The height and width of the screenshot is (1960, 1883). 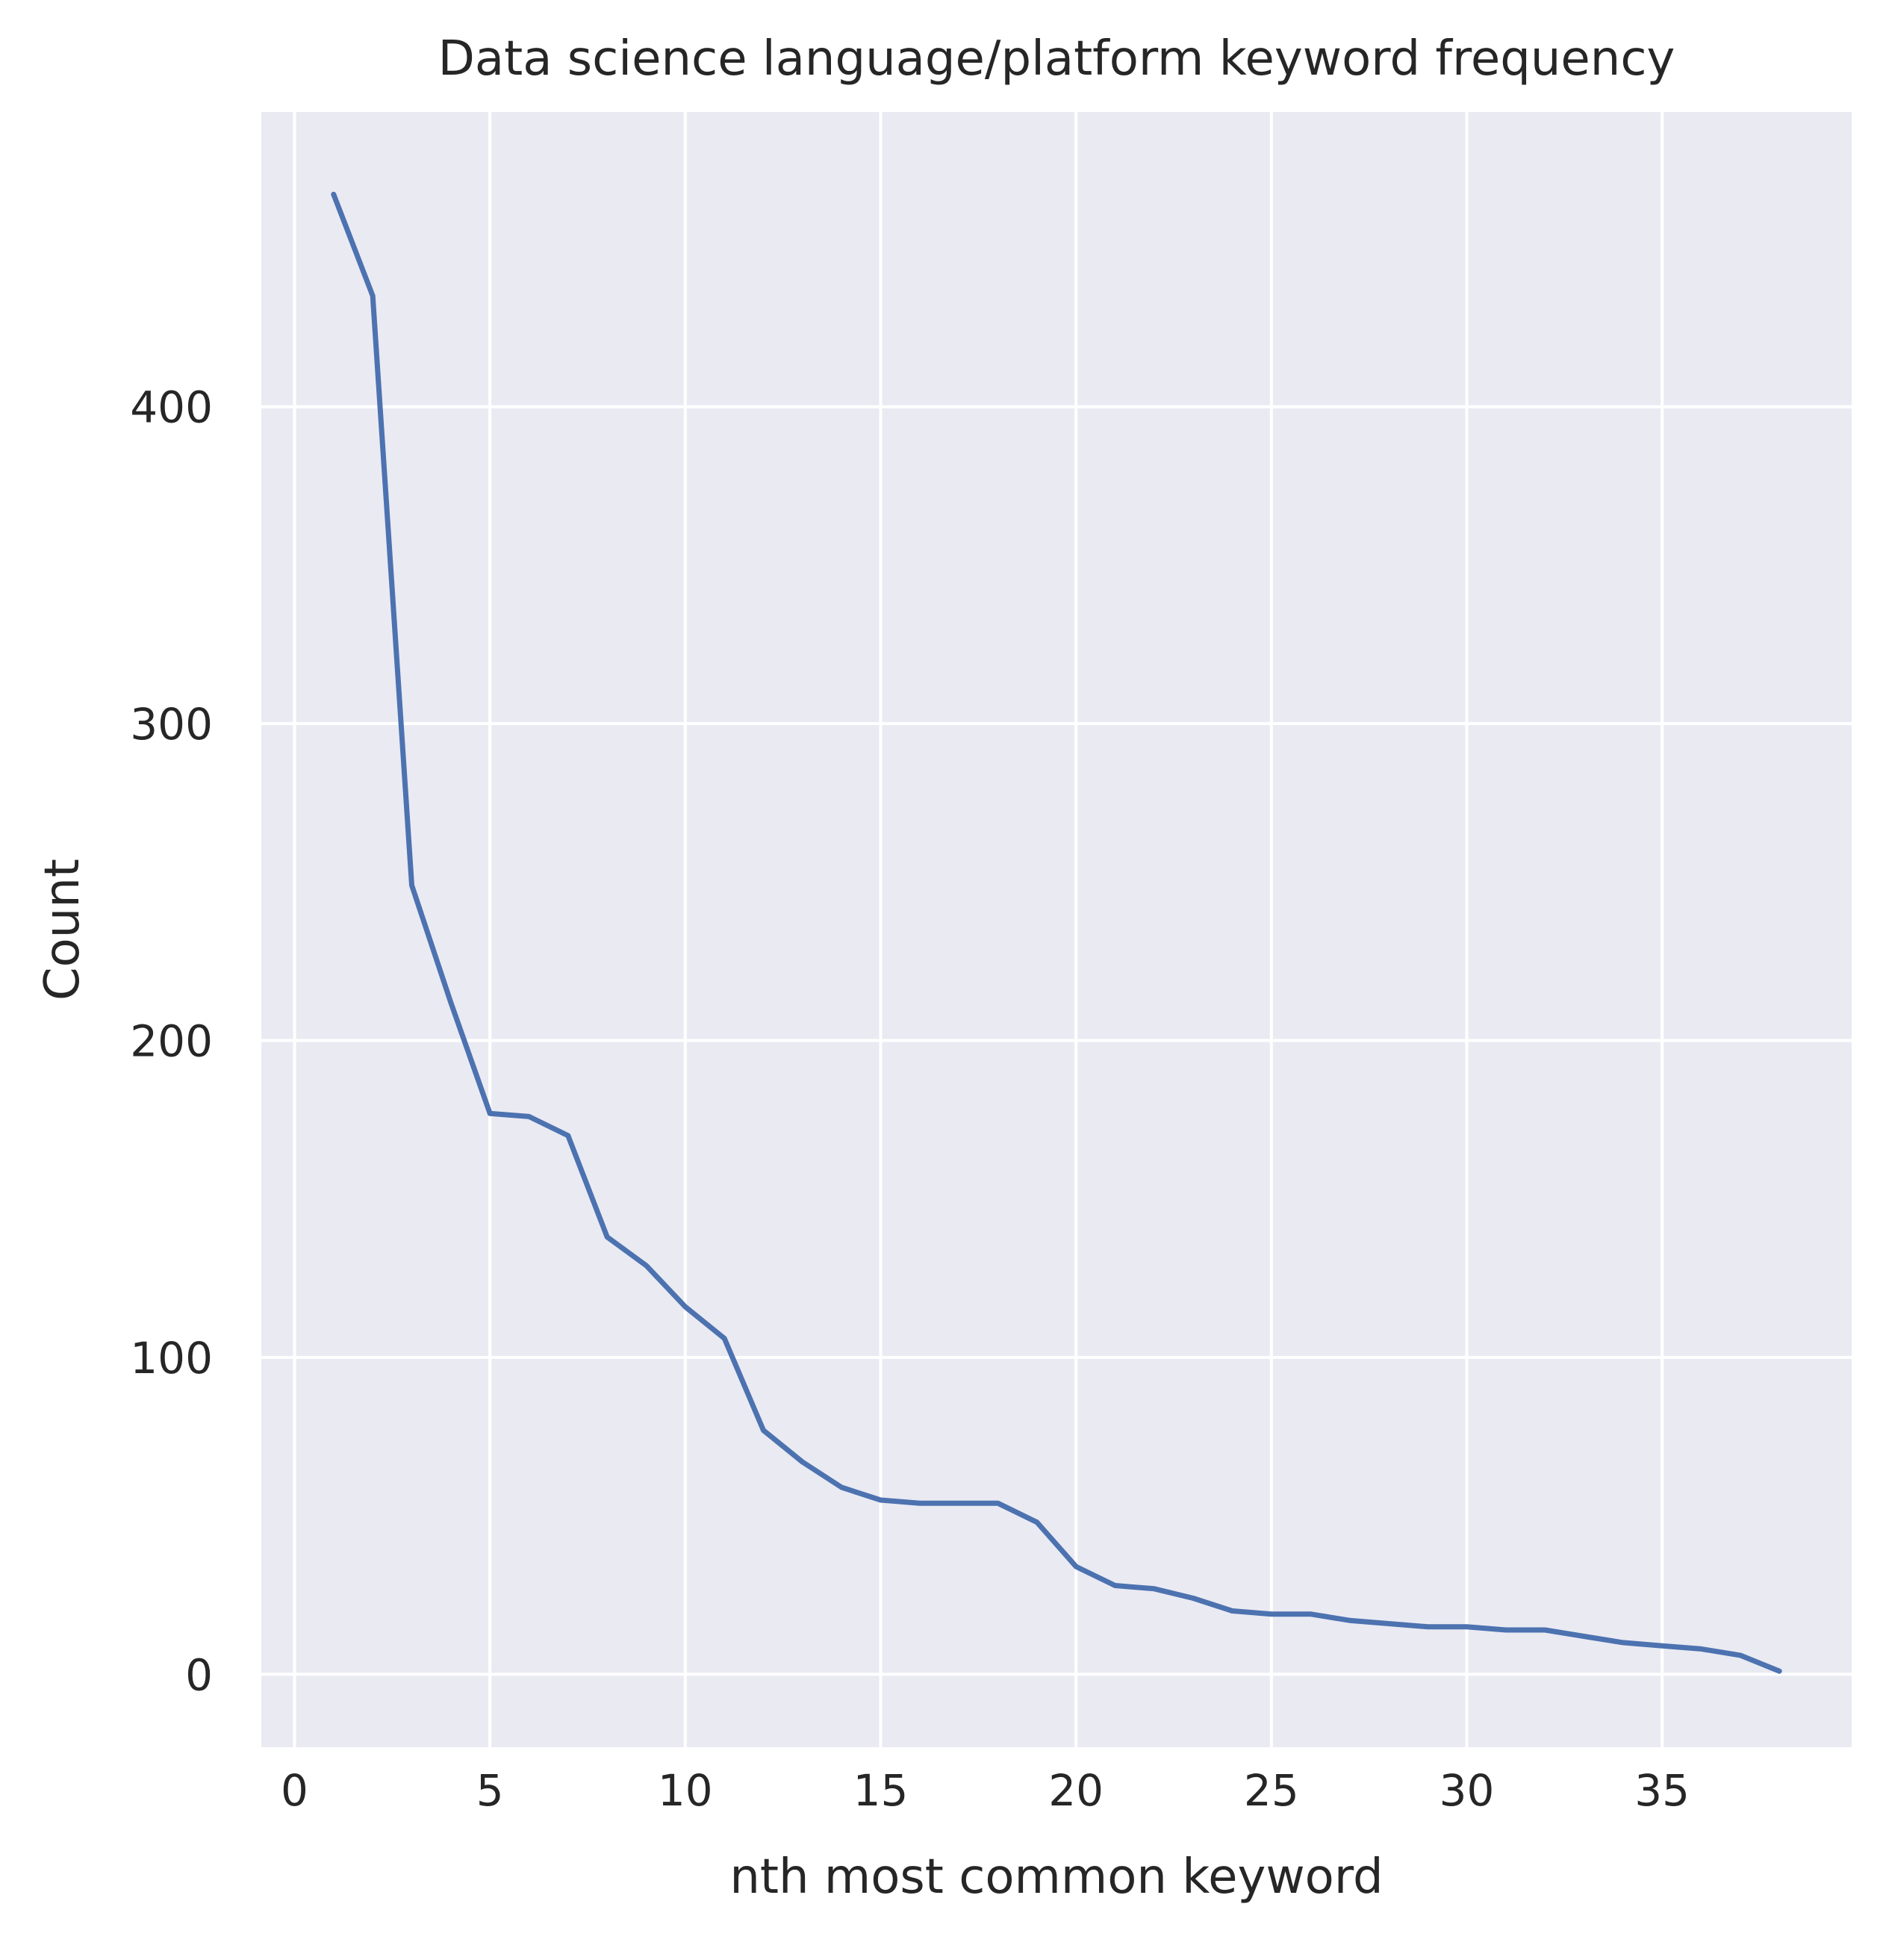 What do you see at coordinates (1076, 1790) in the screenshot?
I see `x-tick-label: 20` at bounding box center [1076, 1790].